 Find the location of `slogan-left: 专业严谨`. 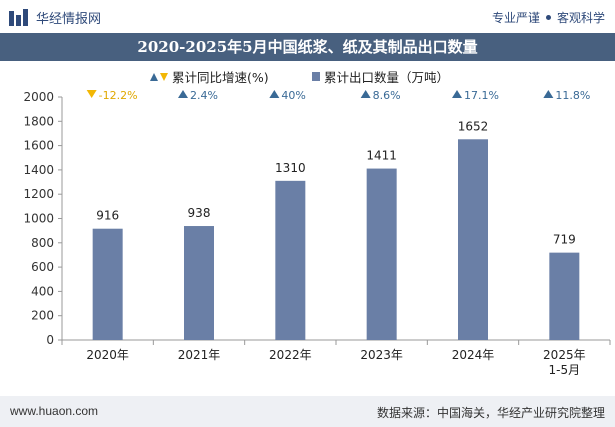

slogan-left: 专业严谨 is located at coordinates (515, 18).